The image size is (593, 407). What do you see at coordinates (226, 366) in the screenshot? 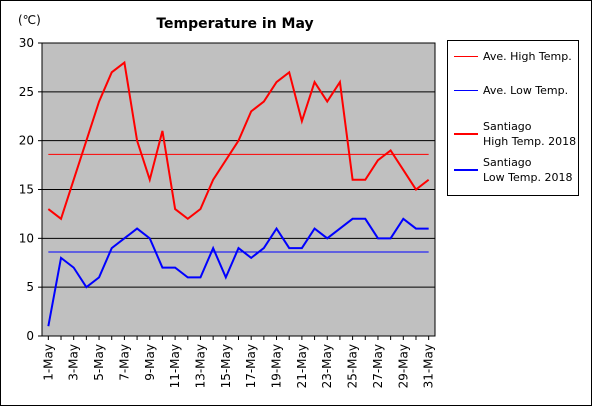
I see `x-tick-label: 15-May` at bounding box center [226, 366].